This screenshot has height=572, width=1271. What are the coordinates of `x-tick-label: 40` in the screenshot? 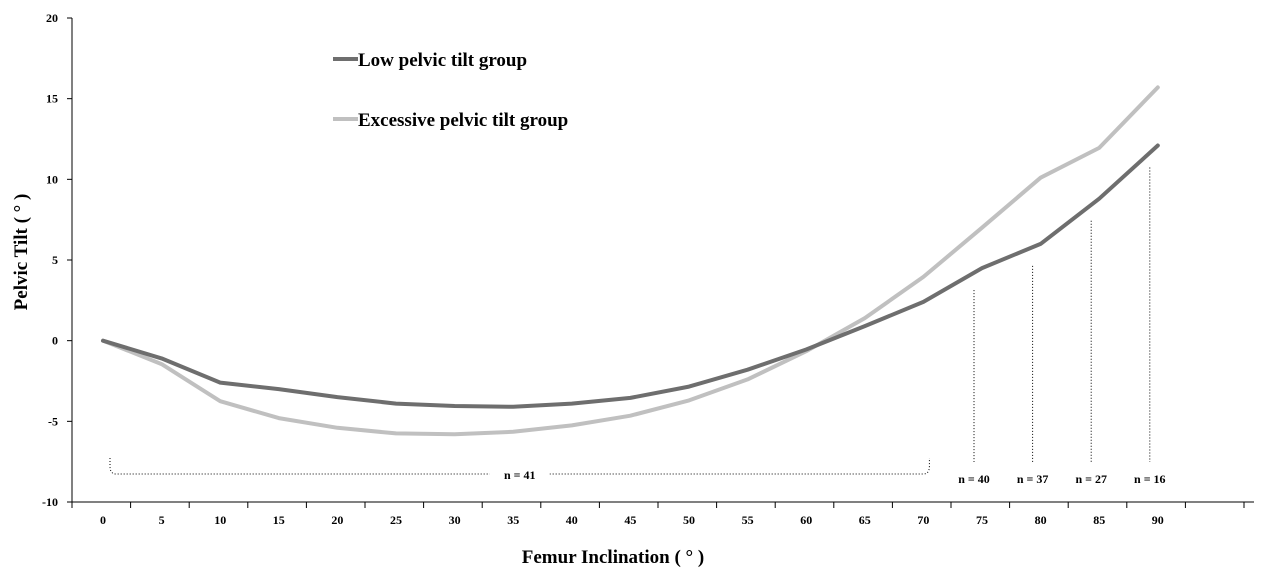 It's located at (572, 520).